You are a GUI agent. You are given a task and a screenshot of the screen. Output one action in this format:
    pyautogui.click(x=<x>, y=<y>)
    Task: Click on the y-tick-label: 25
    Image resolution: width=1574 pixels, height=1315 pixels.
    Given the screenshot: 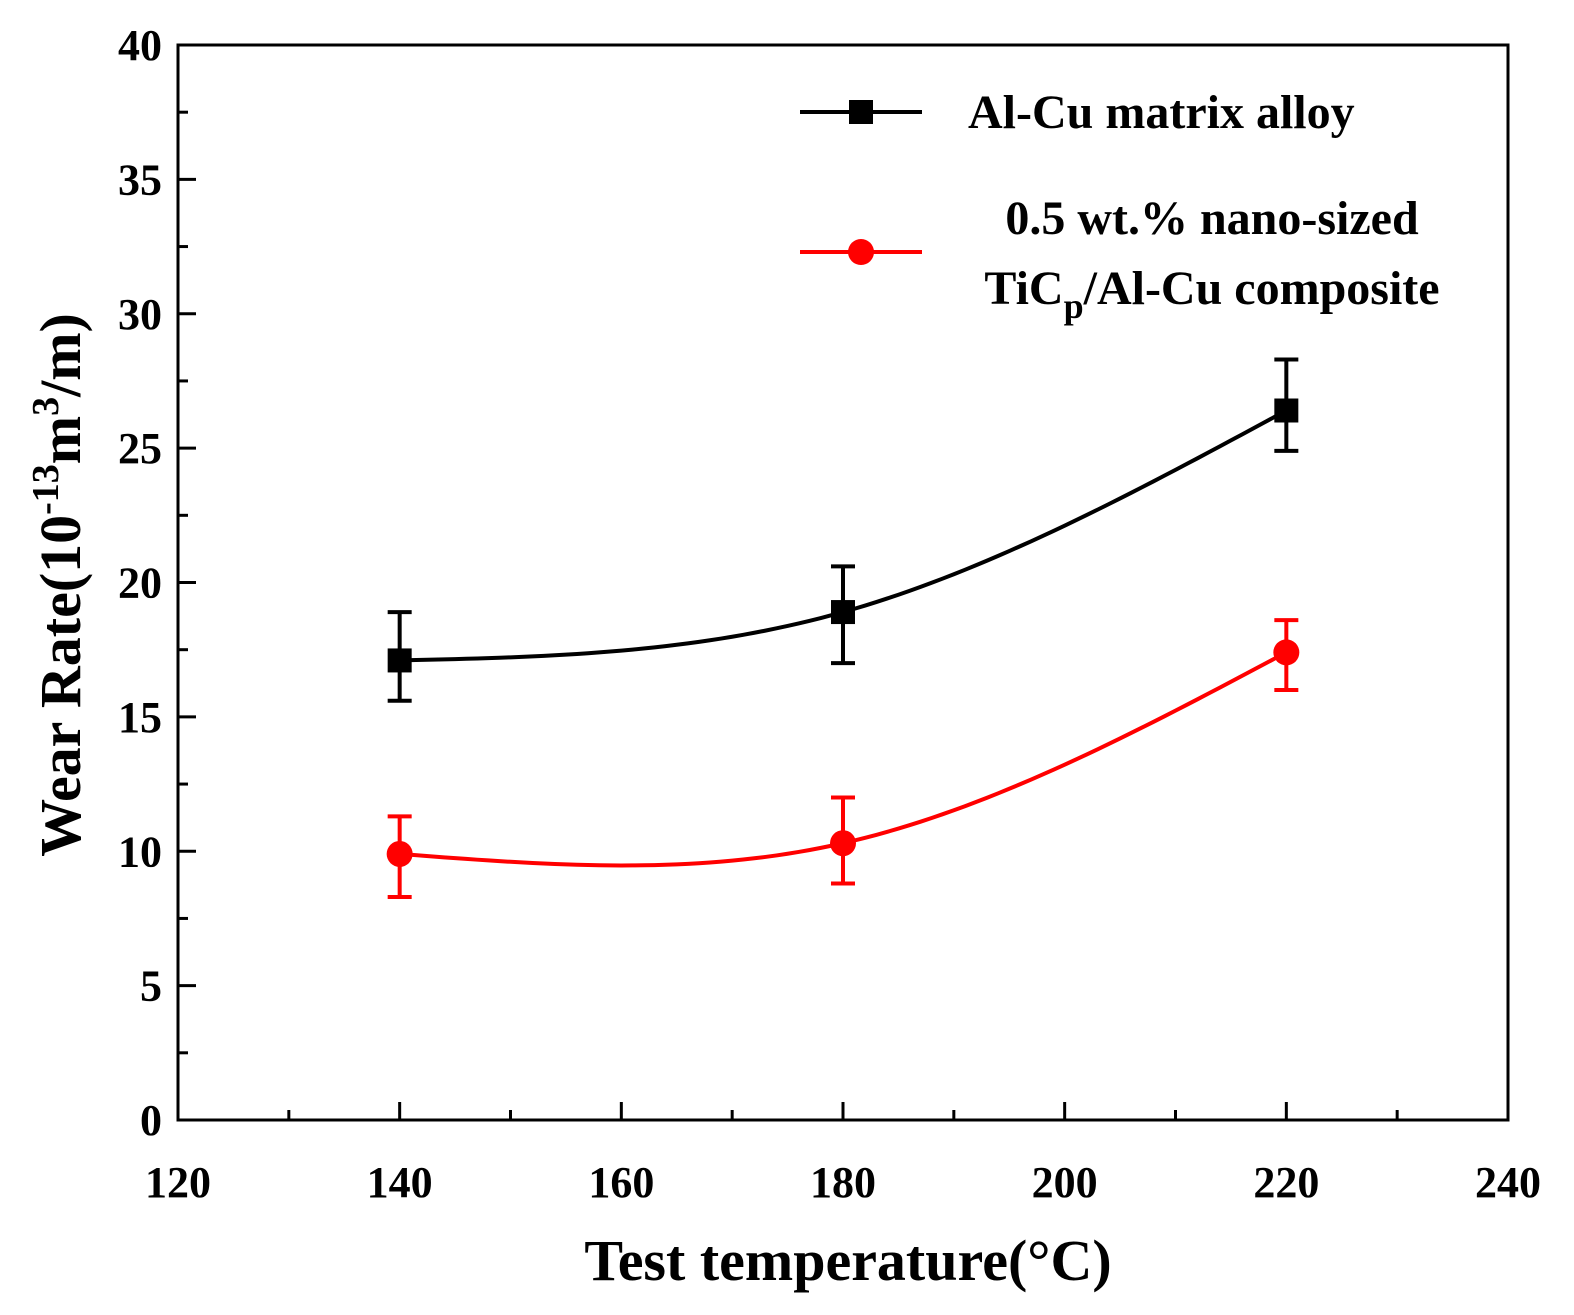 What is the action you would take?
    pyautogui.click(x=140, y=448)
    